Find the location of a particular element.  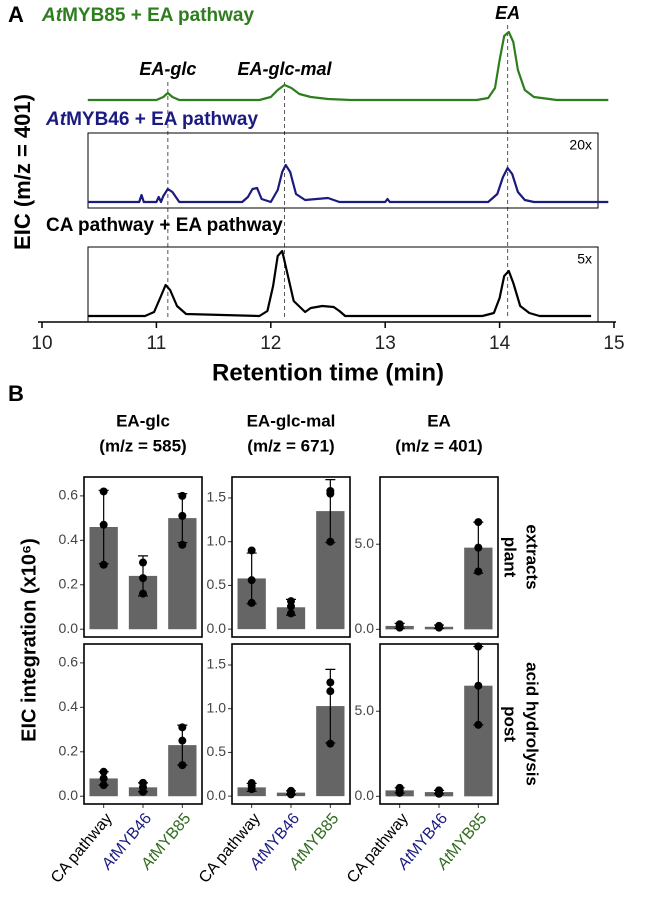

y-tick-label: 0.5 is located at coordinates (217, 584).